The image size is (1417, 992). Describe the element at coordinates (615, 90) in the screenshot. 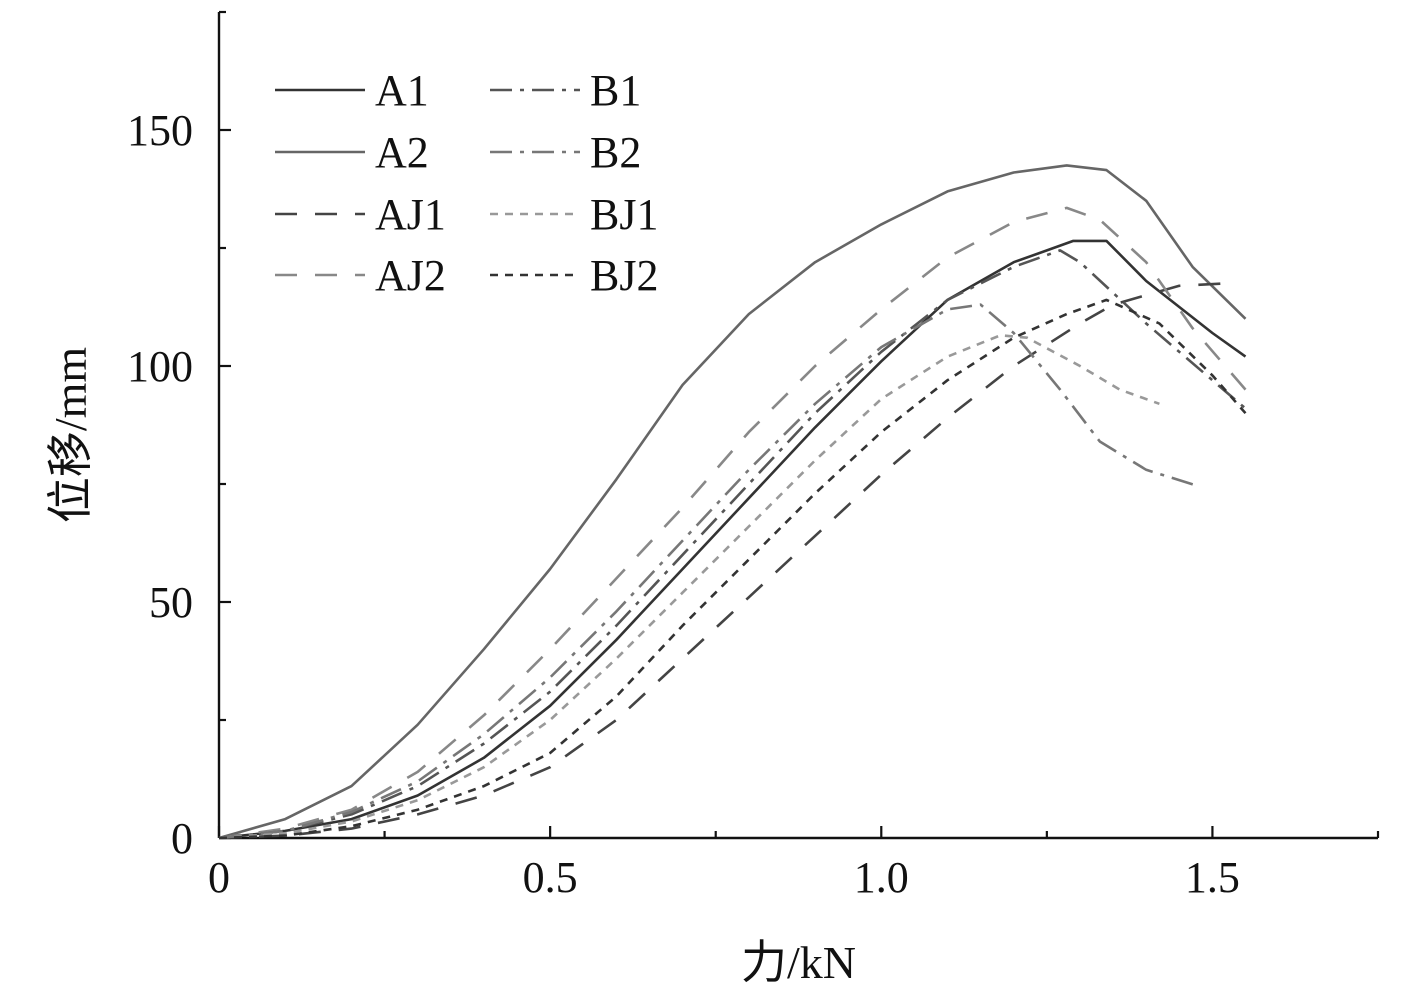

I see `legend-label-b1: B1` at that location.